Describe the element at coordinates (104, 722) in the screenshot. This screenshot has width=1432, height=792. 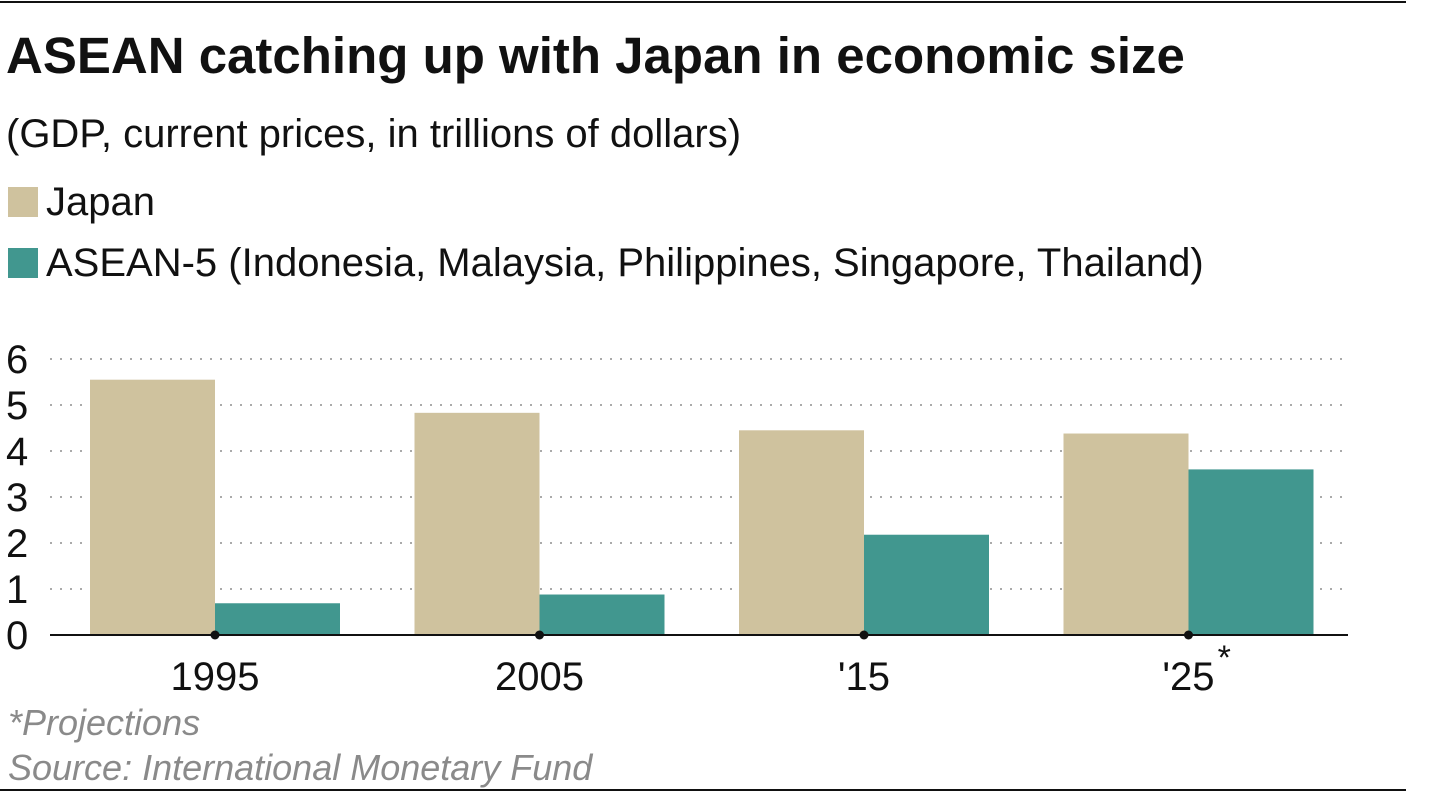
I see `footnote-projections: *Projections` at that location.